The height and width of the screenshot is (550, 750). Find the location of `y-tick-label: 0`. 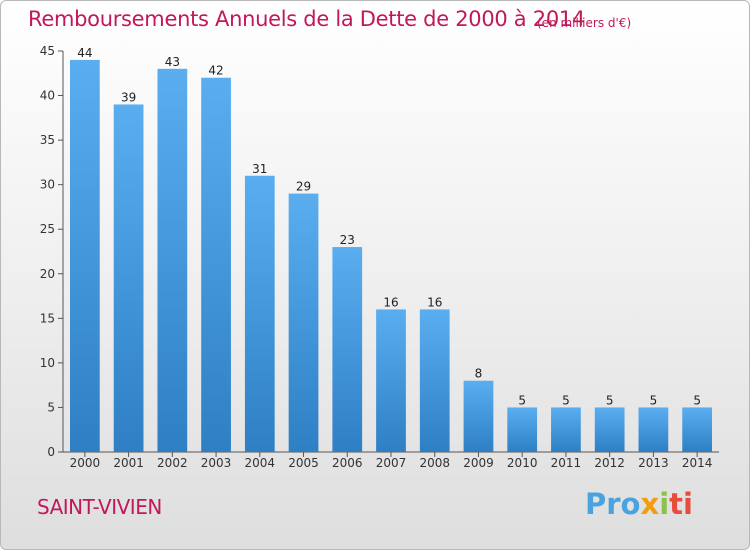

y-tick-label: 0 is located at coordinates (51, 452).